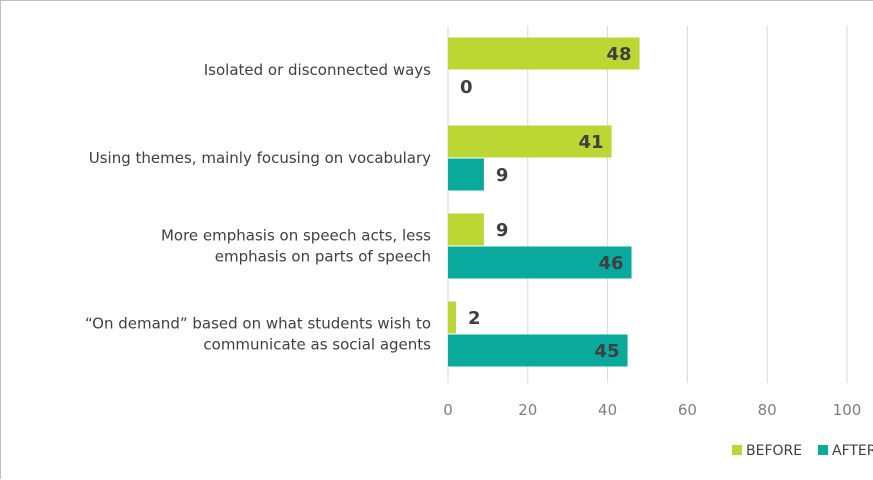 This screenshot has height=480, width=873. Describe the element at coordinates (527, 410) in the screenshot. I see `x-tick-label: 20` at that location.